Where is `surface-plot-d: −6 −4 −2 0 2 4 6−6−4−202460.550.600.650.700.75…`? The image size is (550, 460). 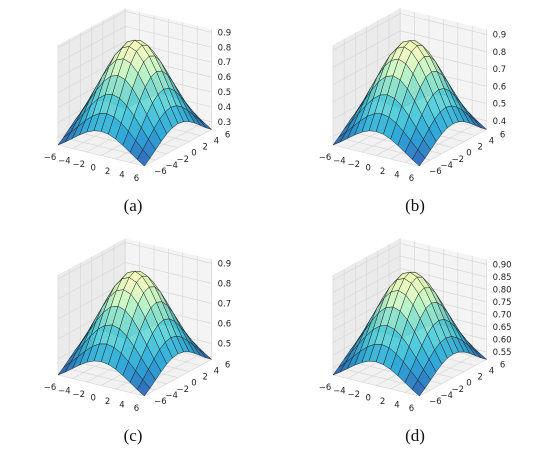
surface-plot-d: −6 −4 −2 0 2 4 6−6−4−202460.550.600.650.700.75… is located at coordinates (415, 326).